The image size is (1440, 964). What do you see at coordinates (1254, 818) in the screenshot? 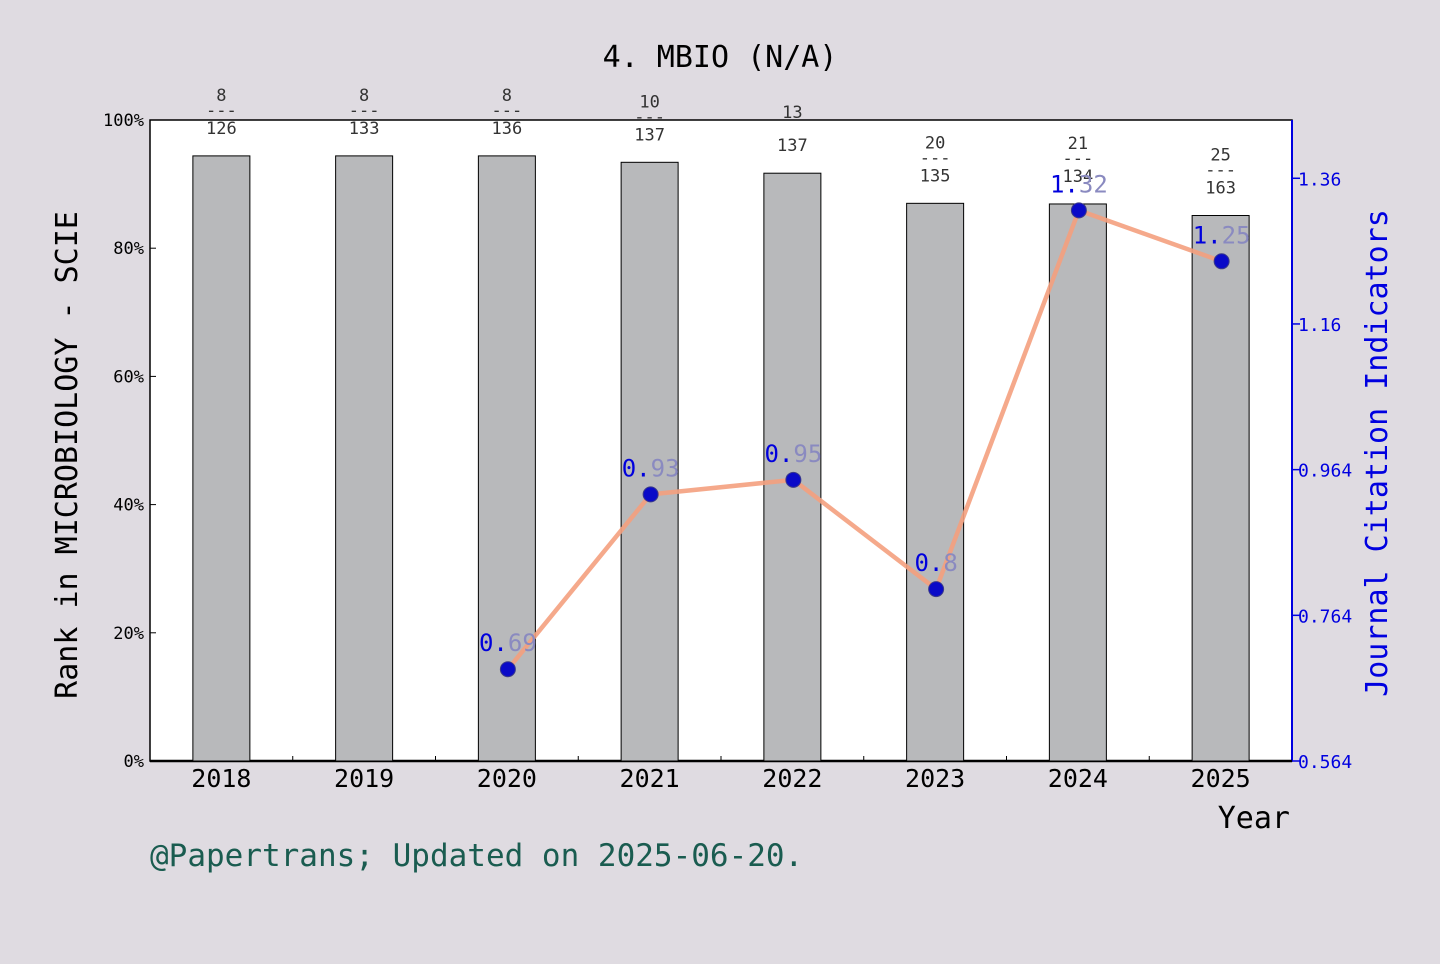
I see `x-axis-title: Year` at bounding box center [1254, 818].